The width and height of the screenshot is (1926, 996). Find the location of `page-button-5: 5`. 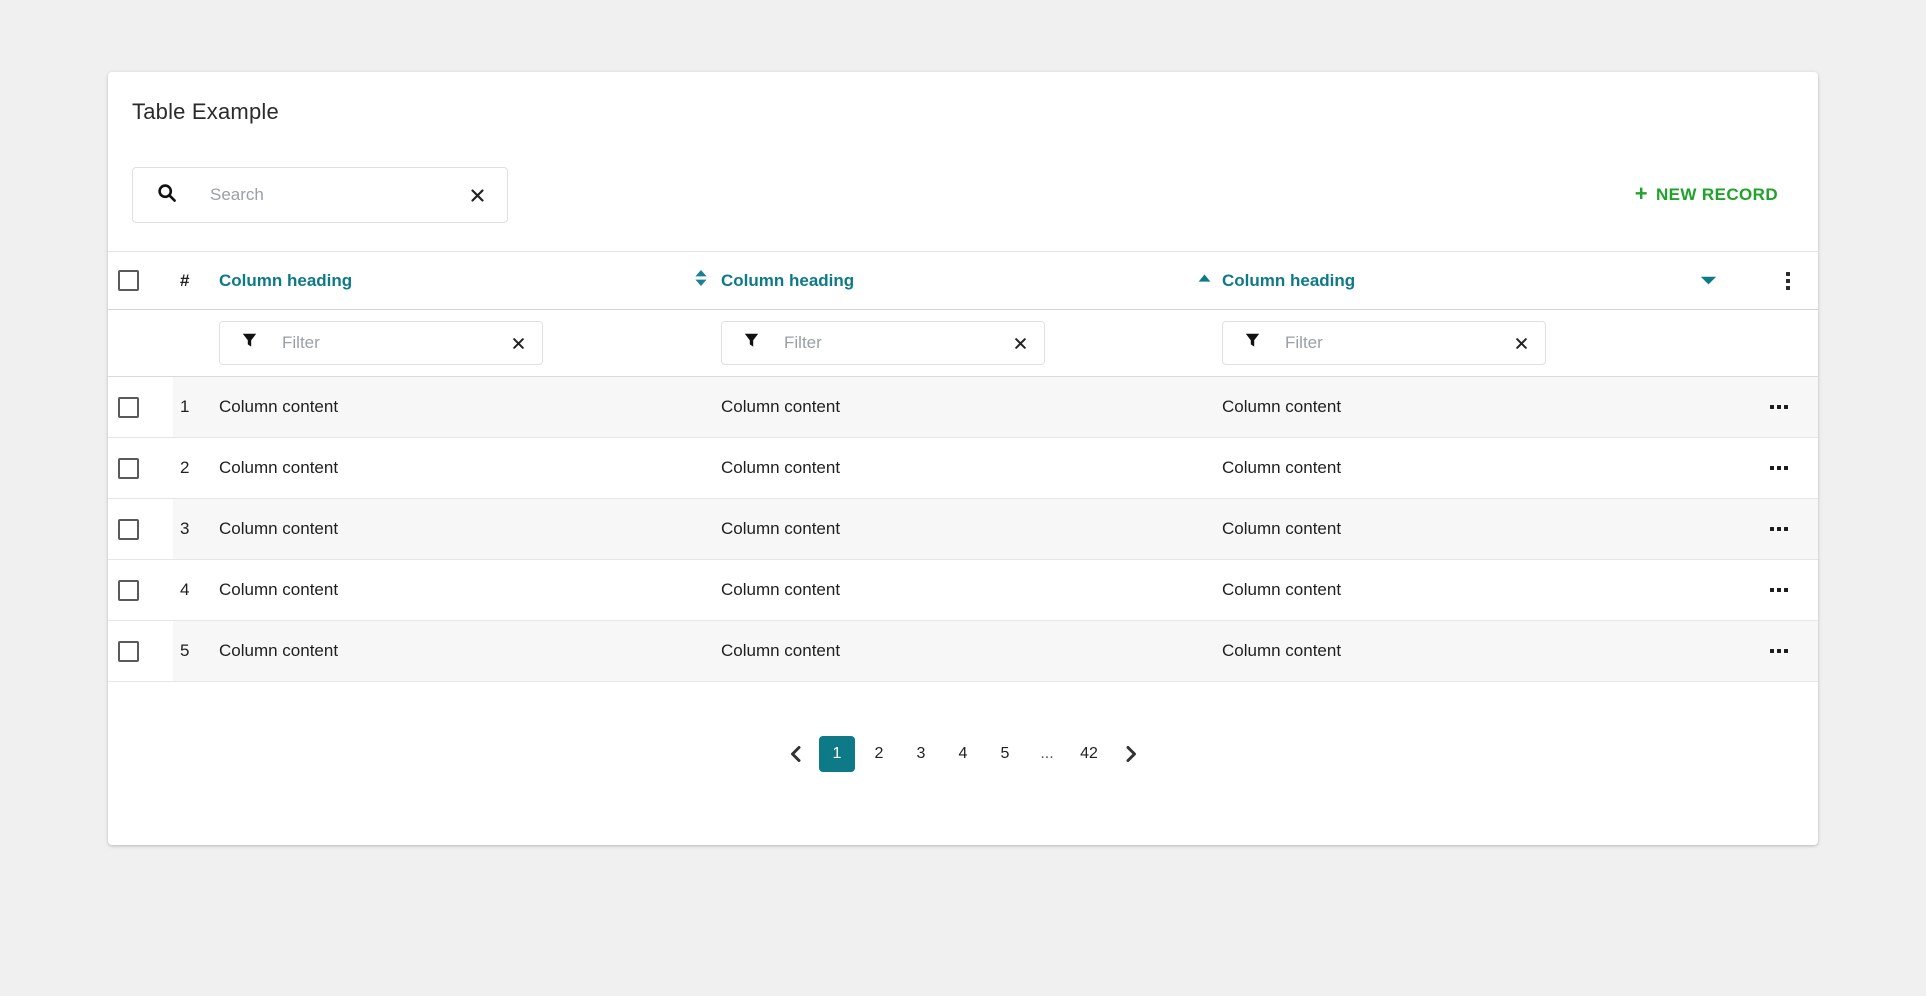

page-button-5: 5 is located at coordinates (1005, 754).